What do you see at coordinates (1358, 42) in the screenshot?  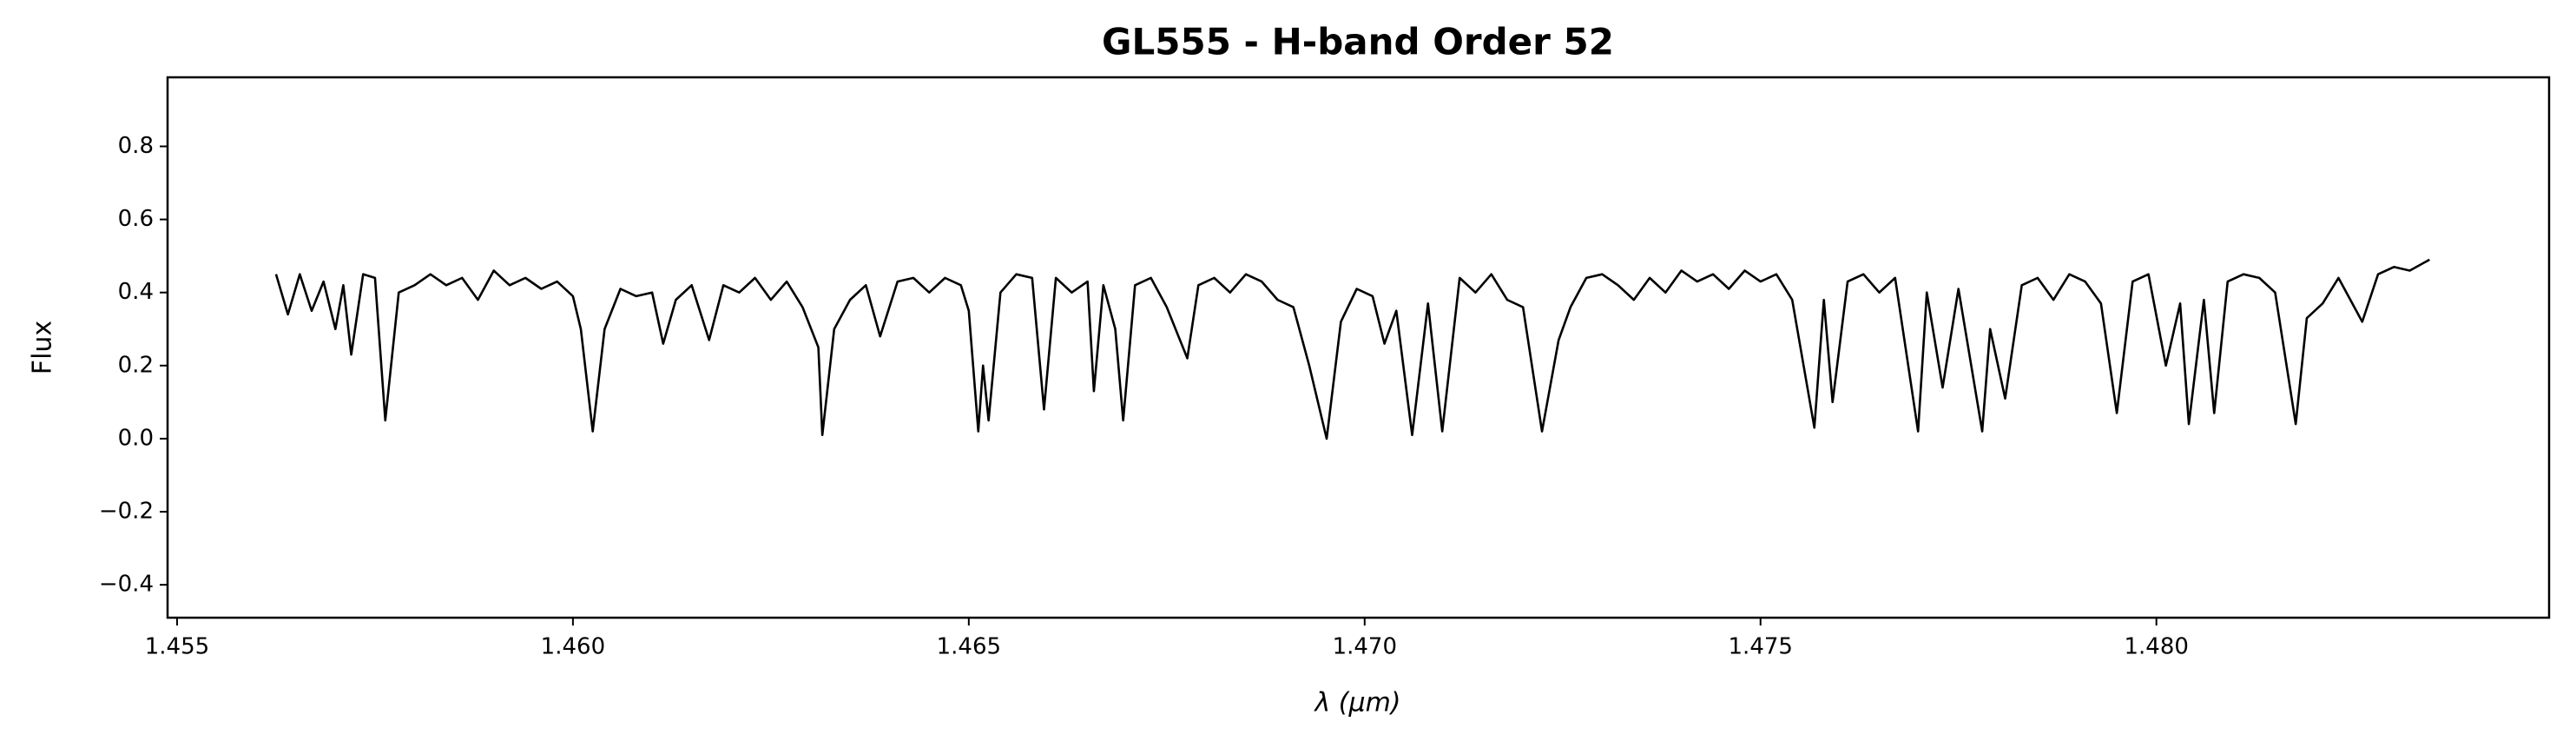 I see `chart-title: GL555 - H-band Order 52` at bounding box center [1358, 42].